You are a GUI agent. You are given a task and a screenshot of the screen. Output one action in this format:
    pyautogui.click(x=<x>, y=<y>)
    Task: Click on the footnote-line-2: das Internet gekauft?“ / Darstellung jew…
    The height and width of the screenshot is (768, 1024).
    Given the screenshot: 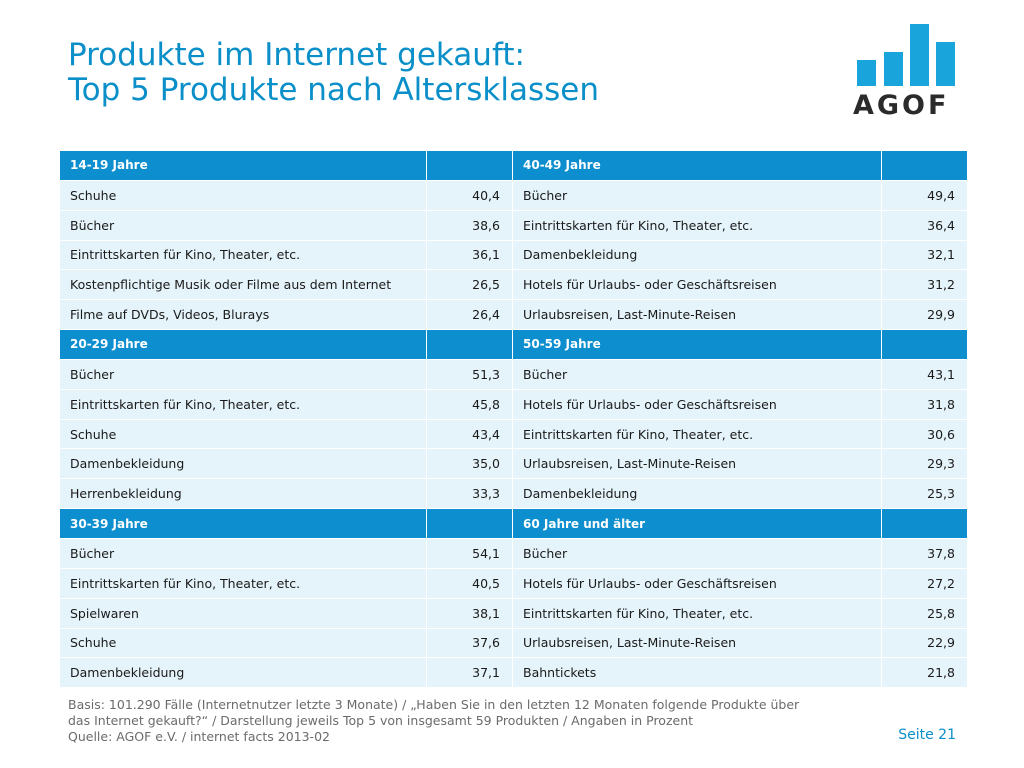 What is the action you would take?
    pyautogui.click(x=381, y=720)
    